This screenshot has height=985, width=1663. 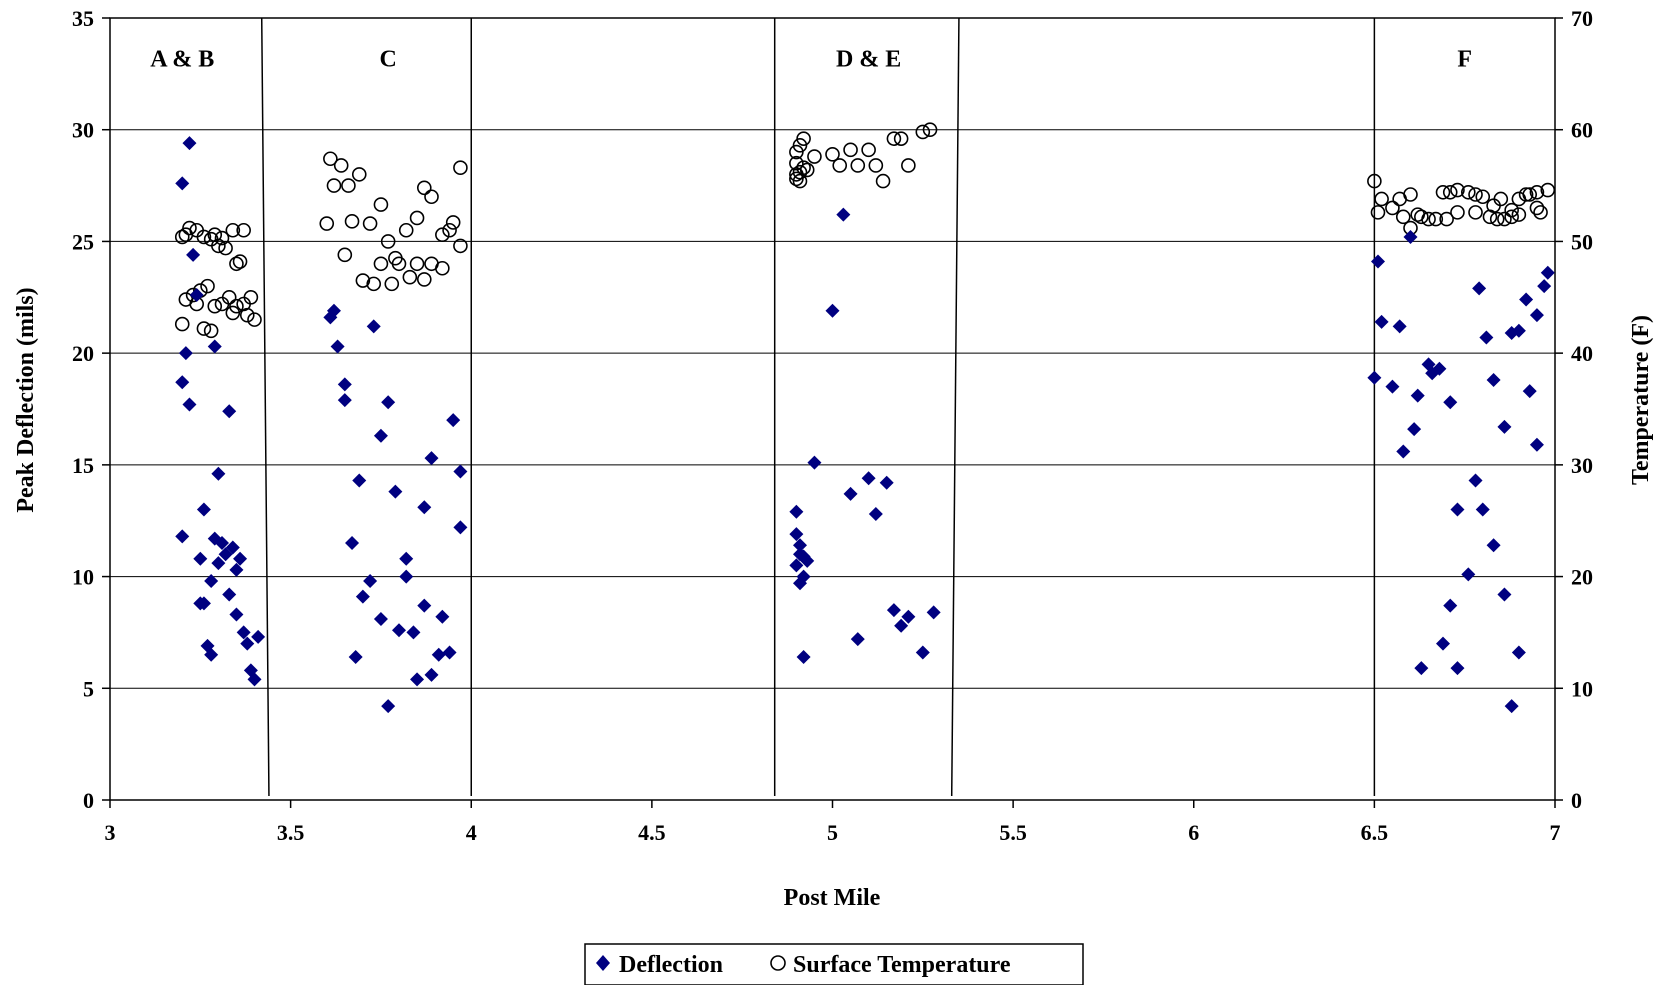 I want to click on zone-label: C, so click(x=387, y=60).